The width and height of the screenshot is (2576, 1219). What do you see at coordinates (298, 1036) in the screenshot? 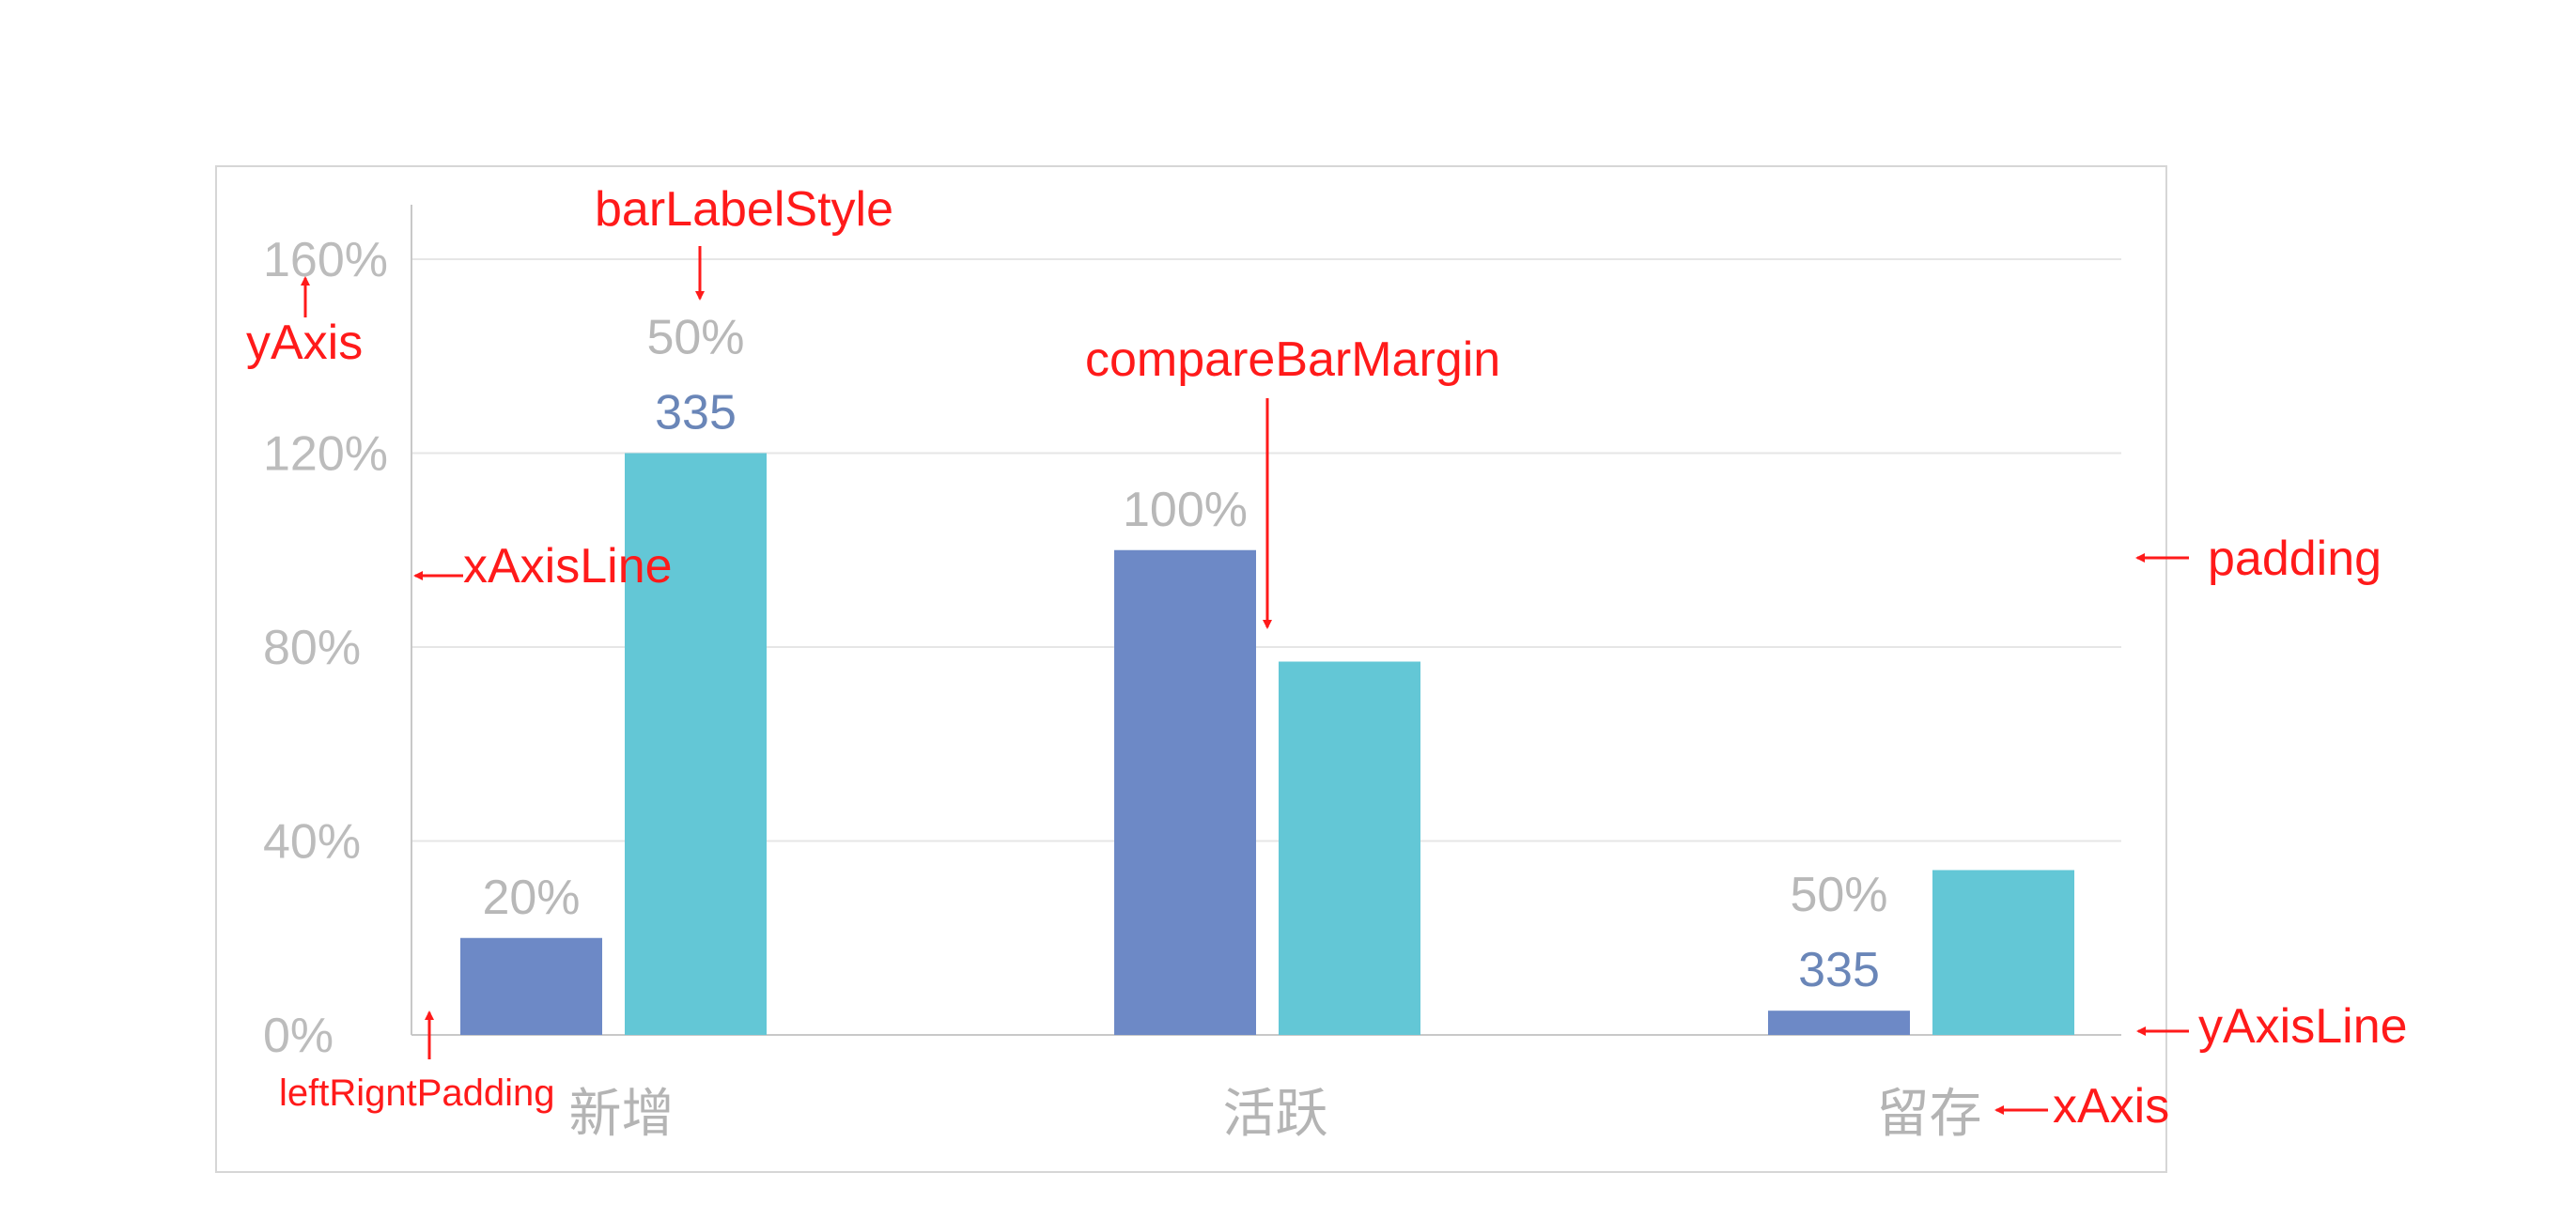
I see `y-tick-label: 0%` at bounding box center [298, 1036].